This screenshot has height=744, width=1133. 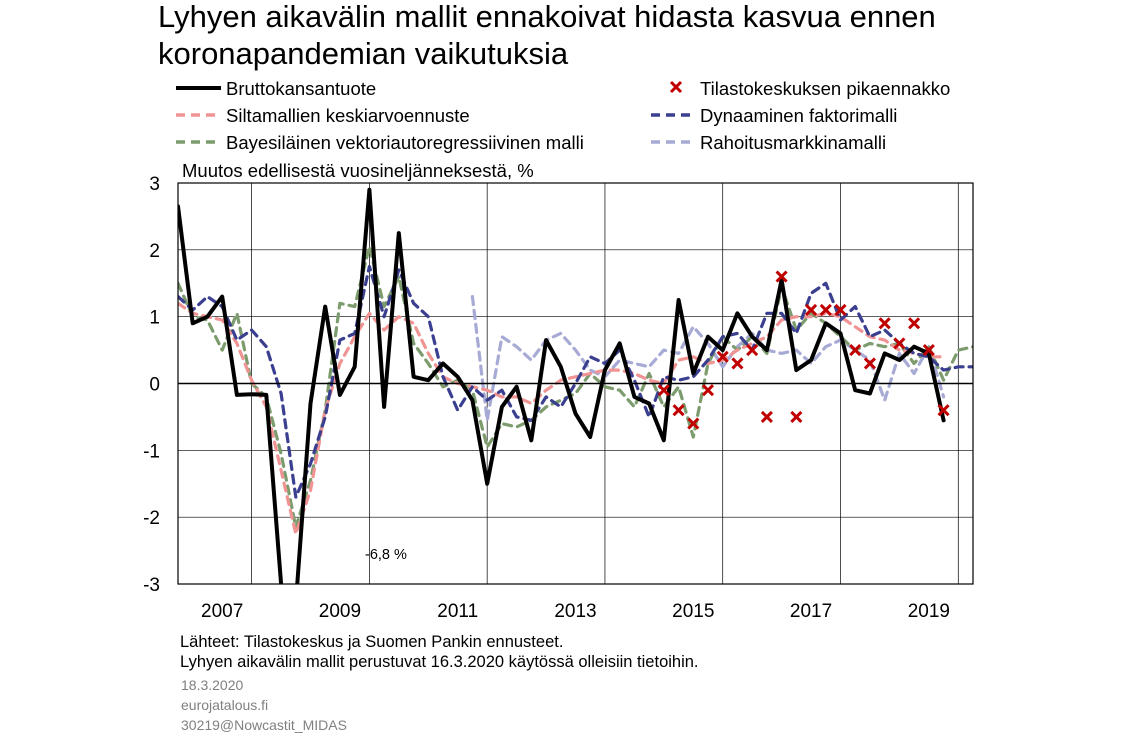 What do you see at coordinates (154, 184) in the screenshot?
I see `y-tick-label: 3` at bounding box center [154, 184].